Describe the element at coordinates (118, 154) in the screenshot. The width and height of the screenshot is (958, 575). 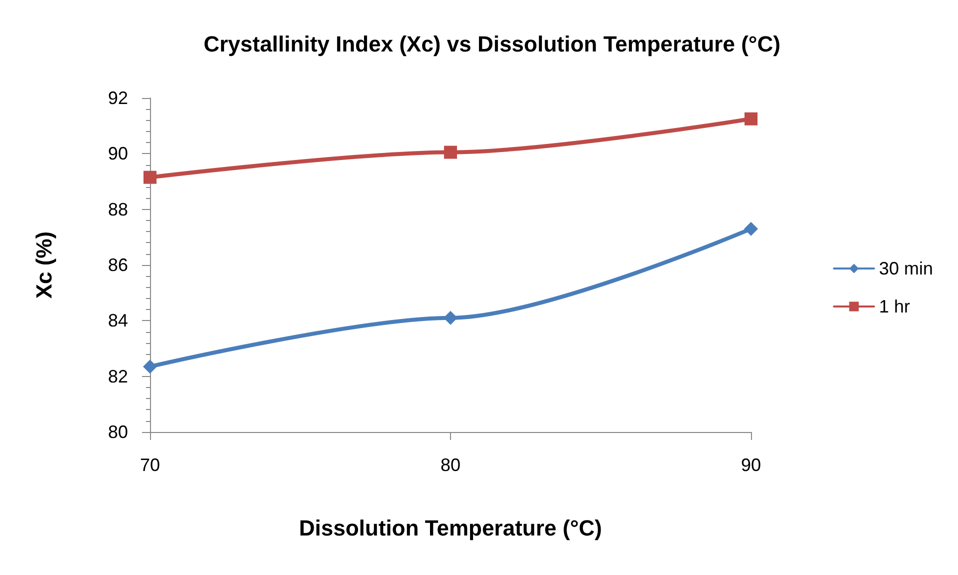
I see `y-tick-label: 90` at that location.